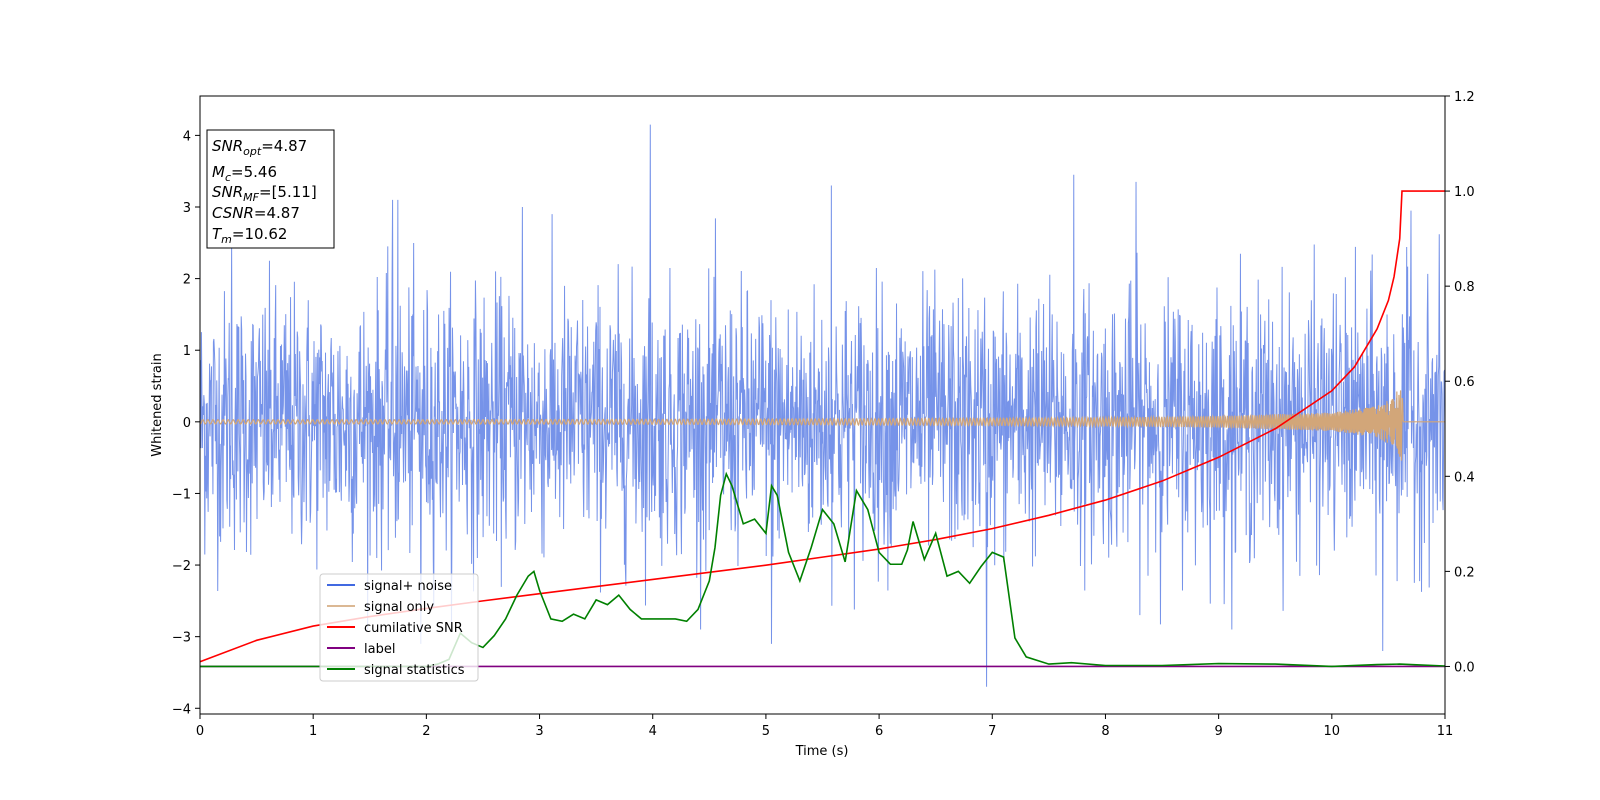 The width and height of the screenshot is (1600, 800). What do you see at coordinates (824, 726) in the screenshot?
I see `x-axis: 0 1 2 3 4 5 6 7 8 9 10 11` at bounding box center [824, 726].